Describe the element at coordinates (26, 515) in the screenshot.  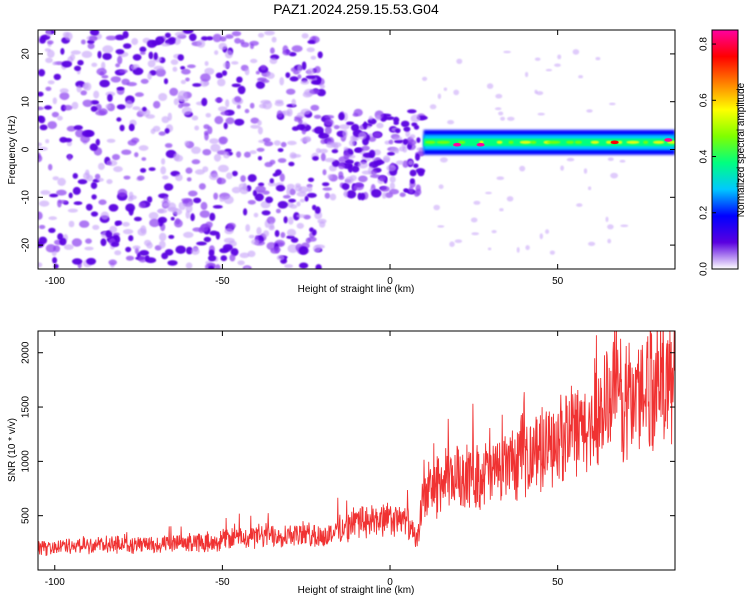
I see `y-tick-label: 500` at that location.